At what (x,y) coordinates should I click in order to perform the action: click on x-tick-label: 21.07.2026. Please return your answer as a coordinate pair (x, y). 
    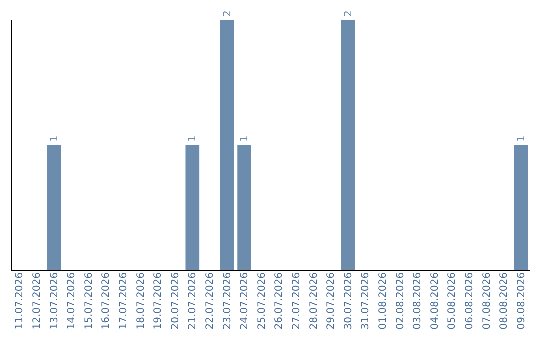
    Looking at the image, I should click on (193, 301).